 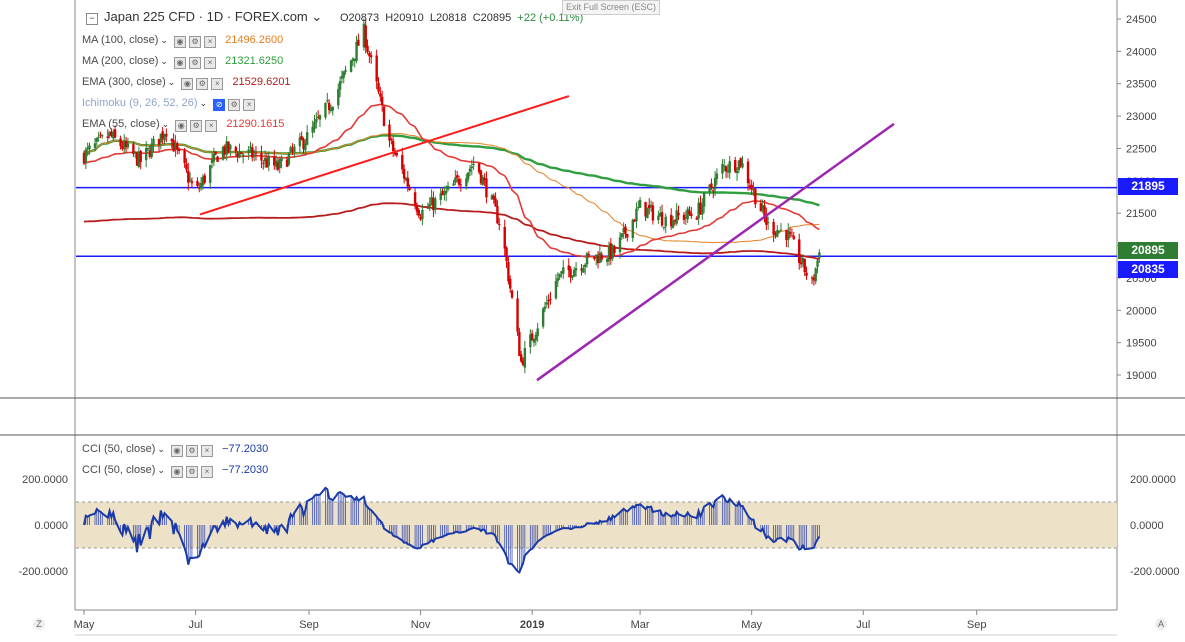 I want to click on legend-ma200: MA (200, close) ⌄ ◉ ⚙ × 21321.6250, so click(x=182, y=61).